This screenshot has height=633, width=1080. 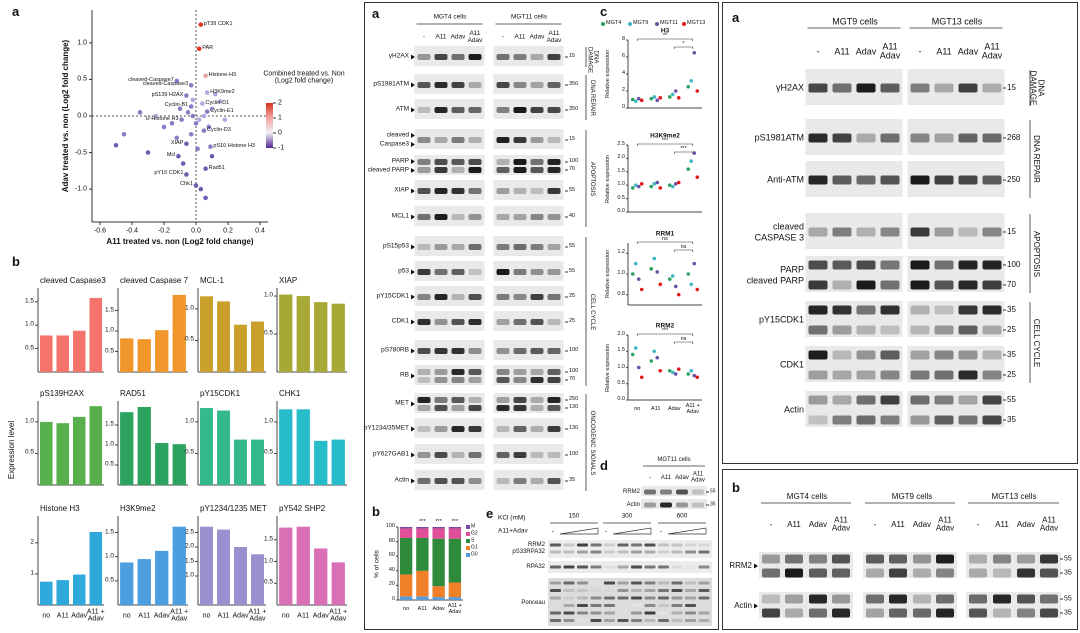 What do you see at coordinates (621, 399) in the screenshot?
I see `y-tick-label: 0.0` at bounding box center [621, 399].